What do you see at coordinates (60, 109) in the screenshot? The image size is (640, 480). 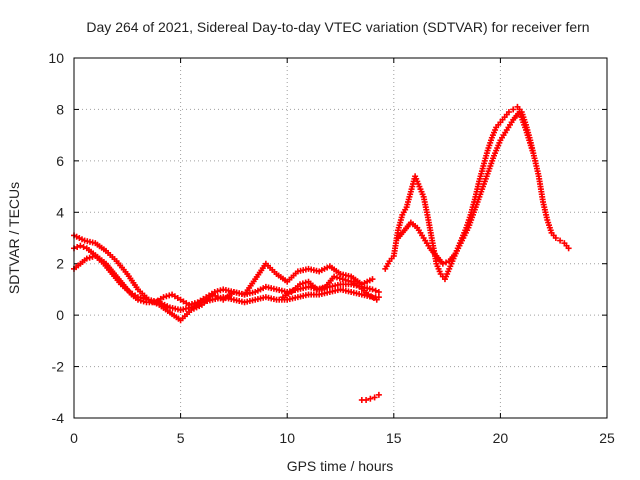 I see `y-tick-label: 8` at bounding box center [60, 109].